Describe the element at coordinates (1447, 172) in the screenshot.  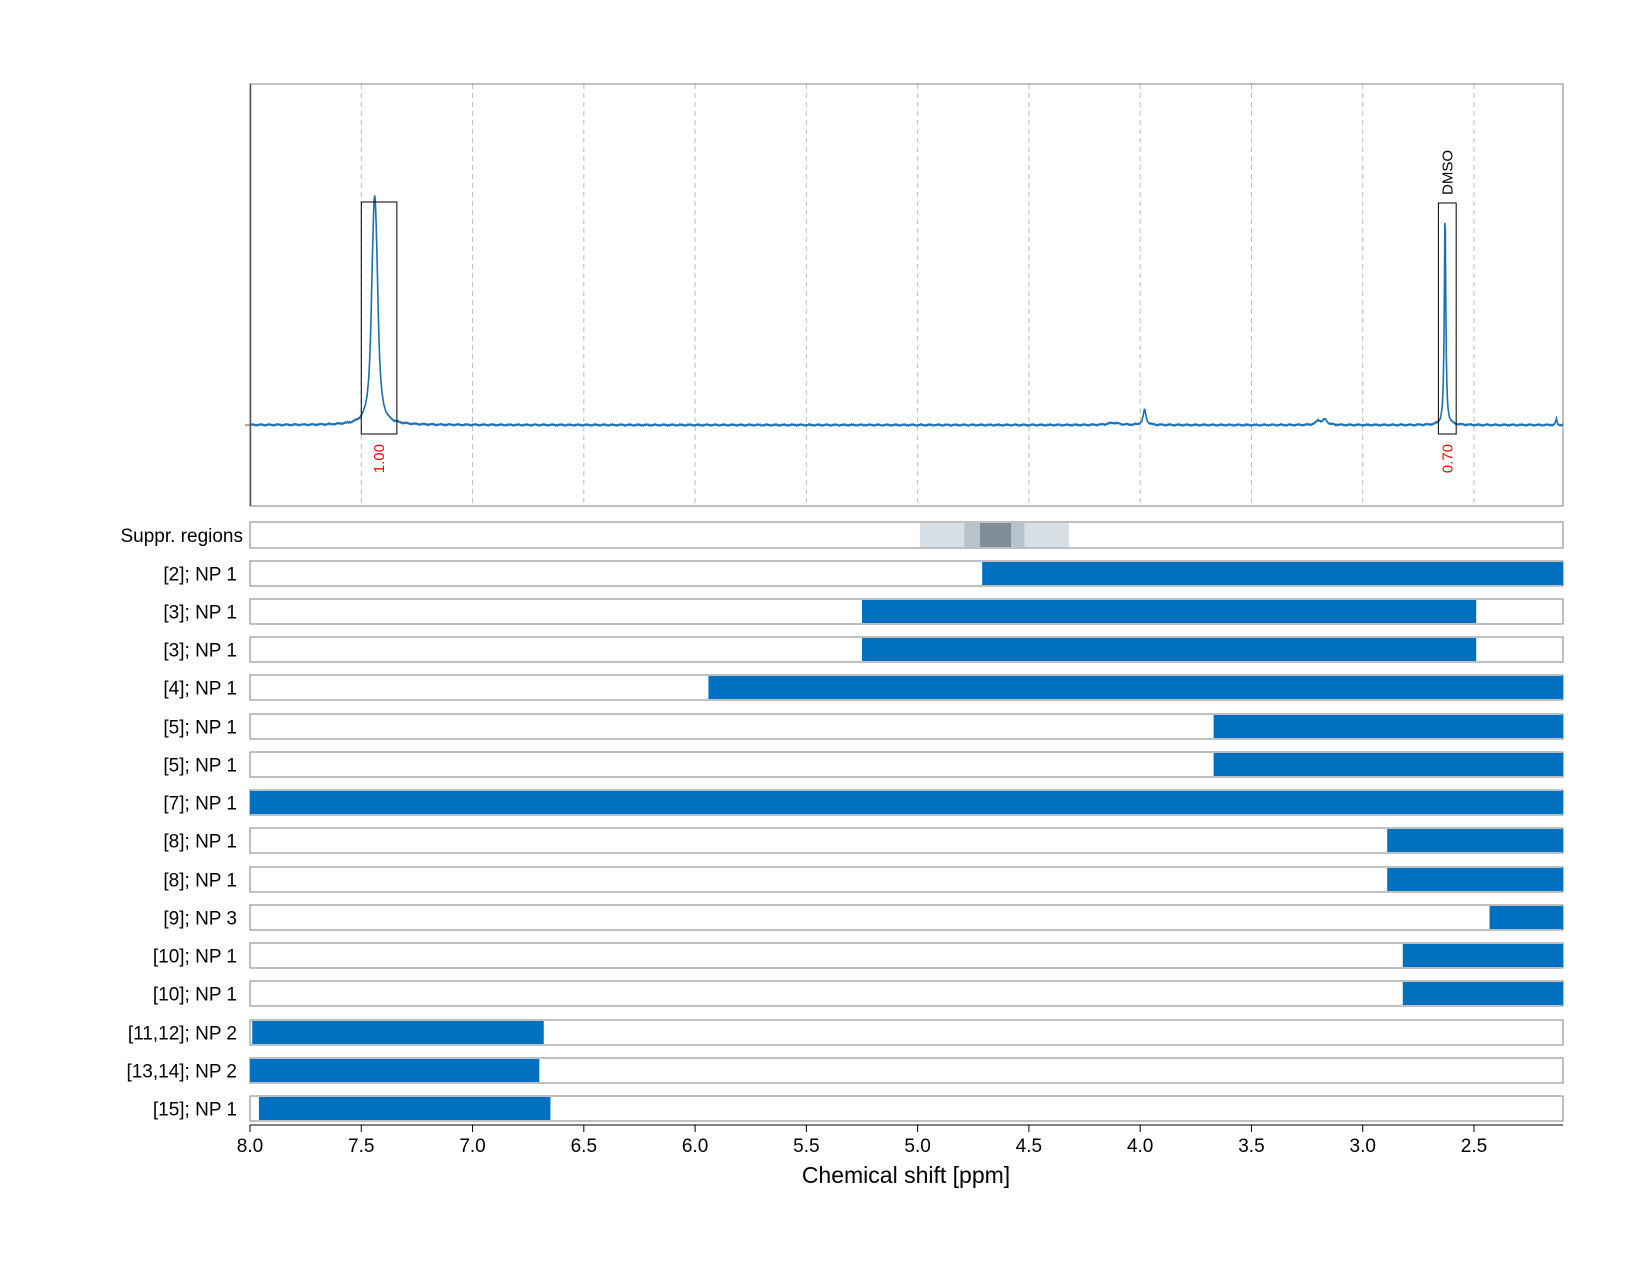
I see `peak-label: DMSO` at that location.